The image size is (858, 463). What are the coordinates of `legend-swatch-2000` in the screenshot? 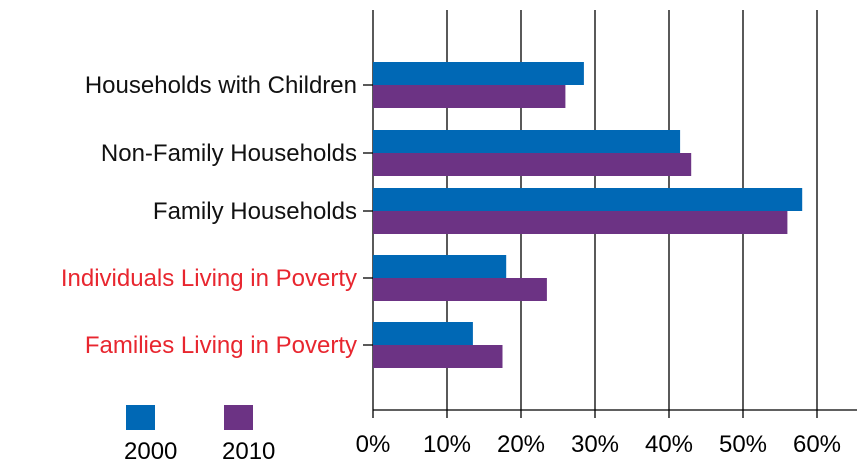 It's located at (140, 417).